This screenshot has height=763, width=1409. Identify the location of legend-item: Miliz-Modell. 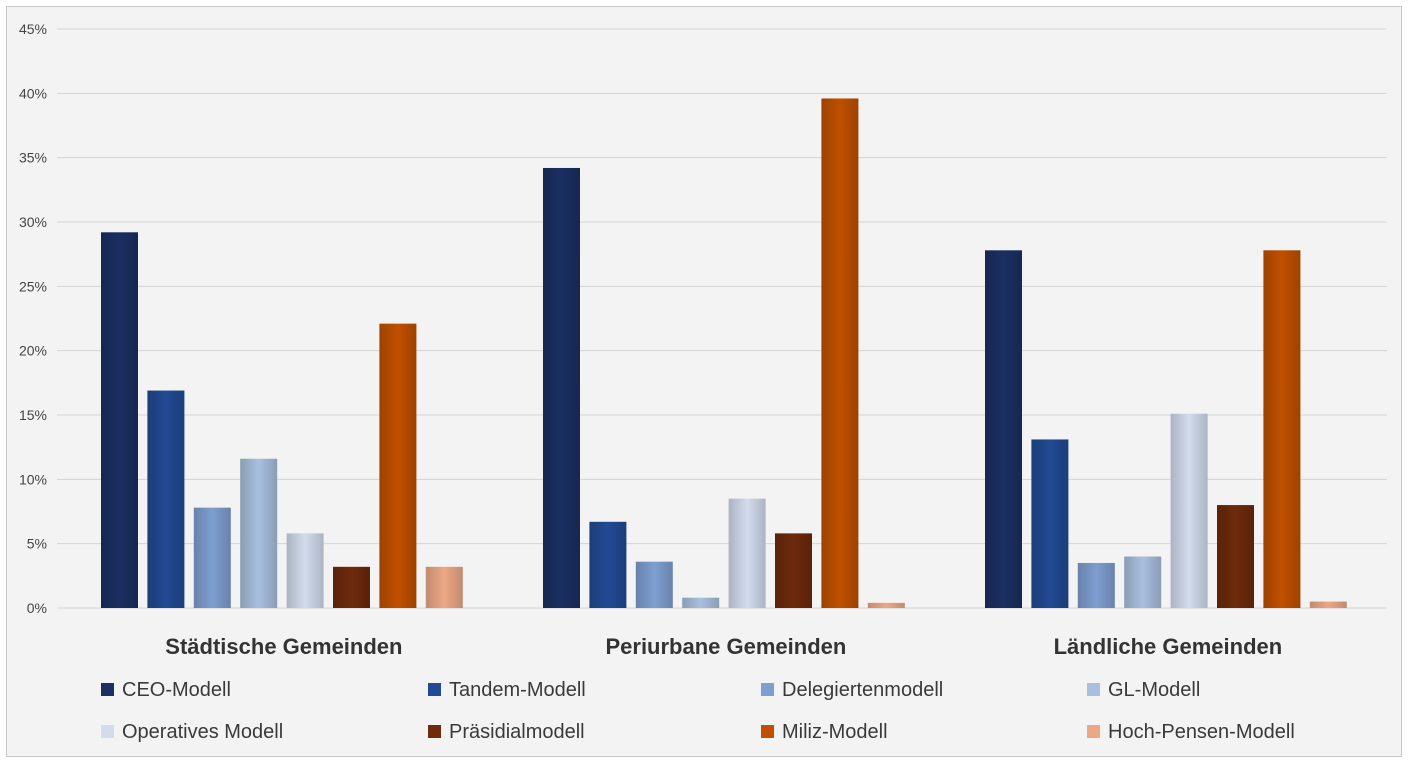
(824, 732).